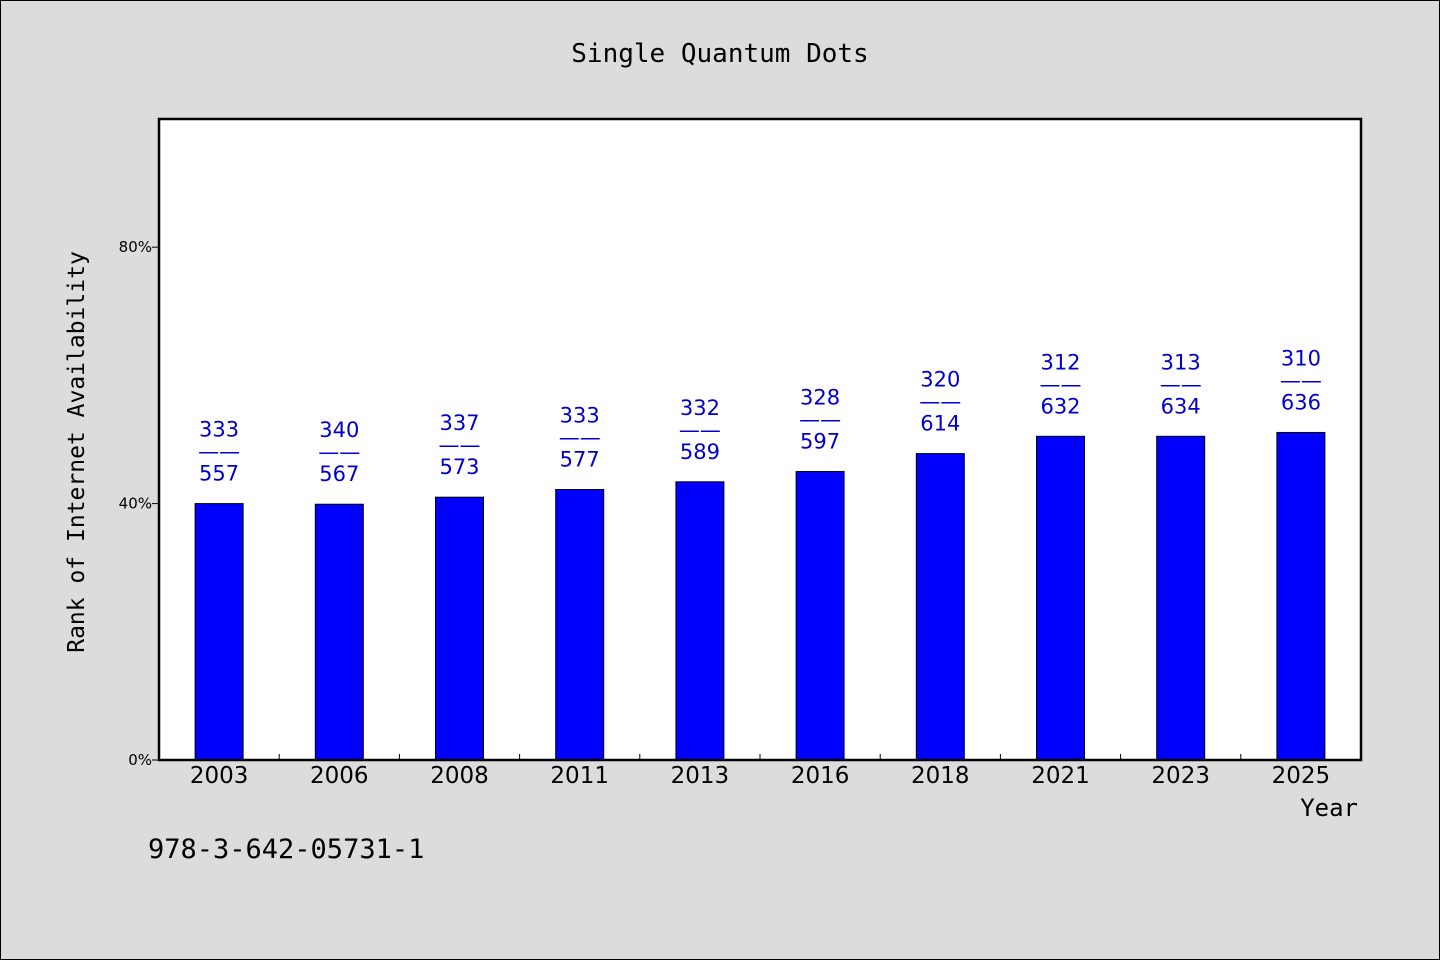 Image resolution: width=1440 pixels, height=960 pixels. Describe the element at coordinates (820, 616) in the screenshot. I see `bar-2016` at that location.